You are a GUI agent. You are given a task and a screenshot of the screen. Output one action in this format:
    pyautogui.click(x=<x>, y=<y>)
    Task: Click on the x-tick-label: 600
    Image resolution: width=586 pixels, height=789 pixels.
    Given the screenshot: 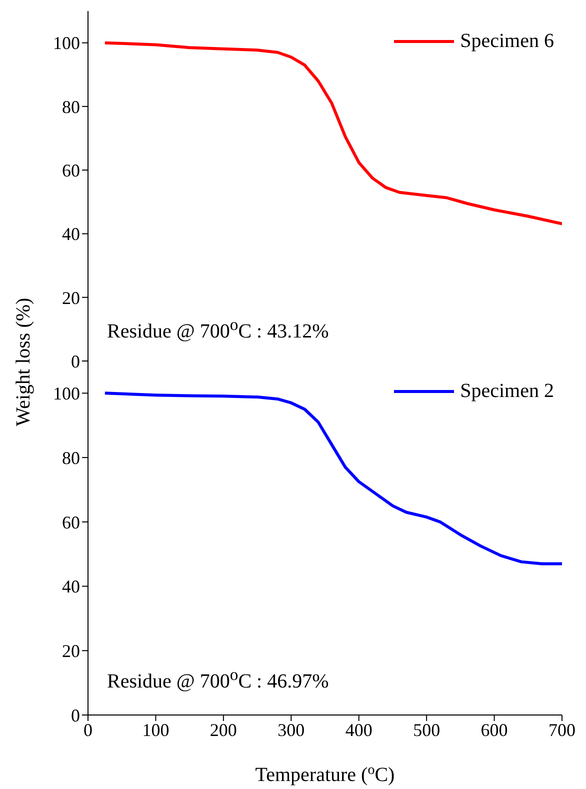 What is the action you would take?
    pyautogui.click(x=494, y=730)
    